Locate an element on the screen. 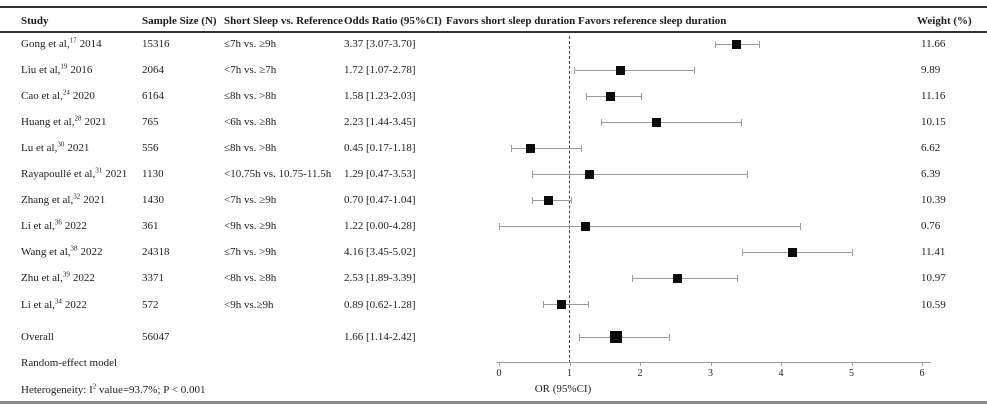 The height and width of the screenshot is (414, 987). heterogeneity-prefix: Heterogeneity: I is located at coordinates (57, 390).